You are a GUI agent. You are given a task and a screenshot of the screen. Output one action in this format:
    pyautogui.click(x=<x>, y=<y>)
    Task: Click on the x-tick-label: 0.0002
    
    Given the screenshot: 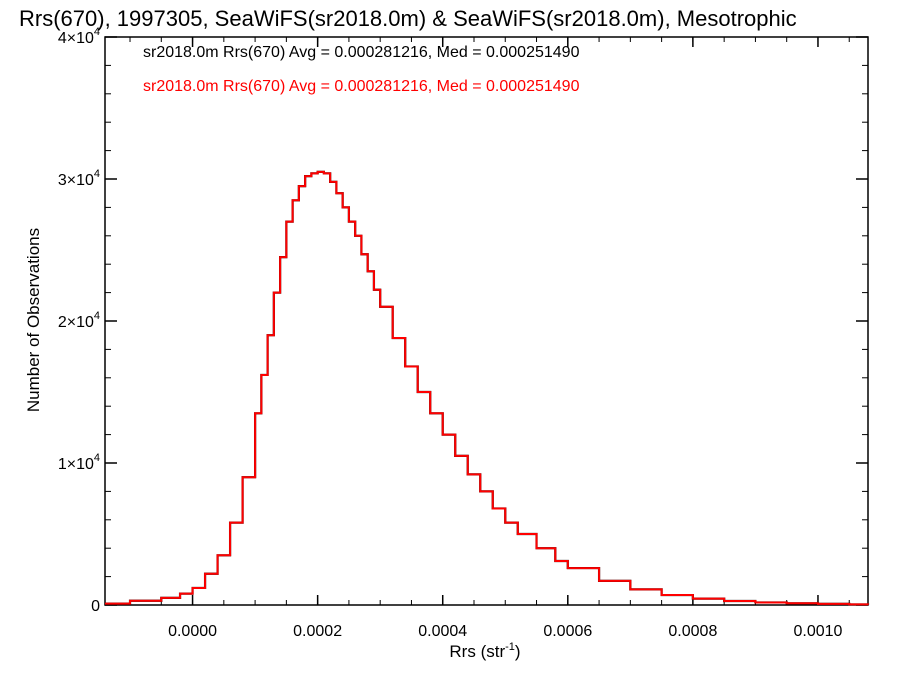 What is the action you would take?
    pyautogui.click(x=317, y=631)
    